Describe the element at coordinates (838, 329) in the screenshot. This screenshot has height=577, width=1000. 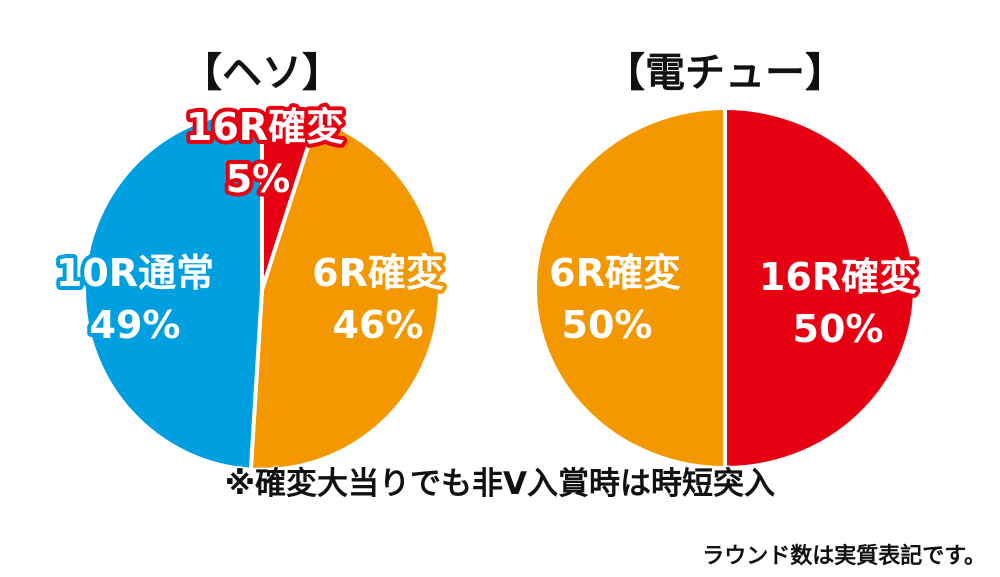
I see `denchu-slice-16r-percent: 50%` at that location.